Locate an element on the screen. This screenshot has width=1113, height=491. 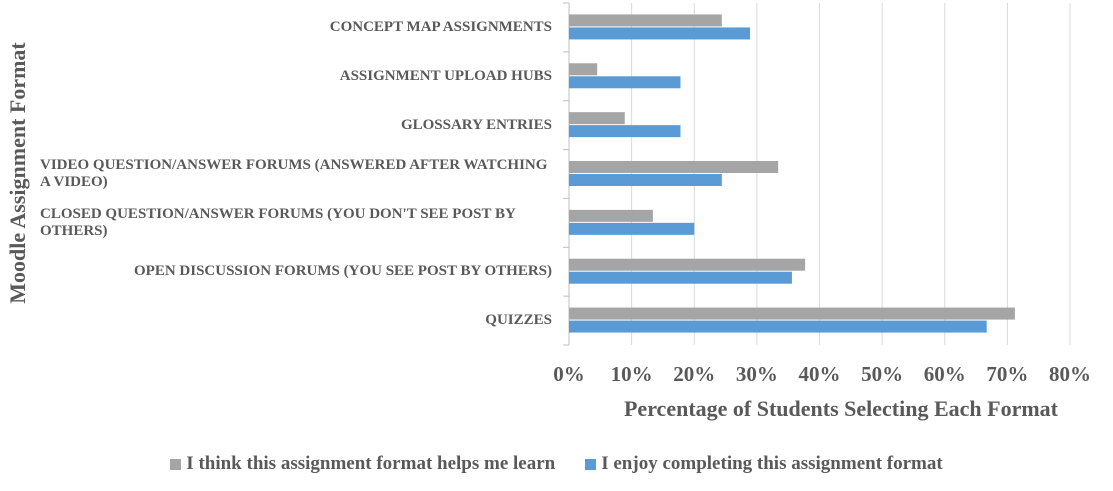
category-text: CONCEPT MAP ASSIGNMENTS is located at coordinates (440, 26).